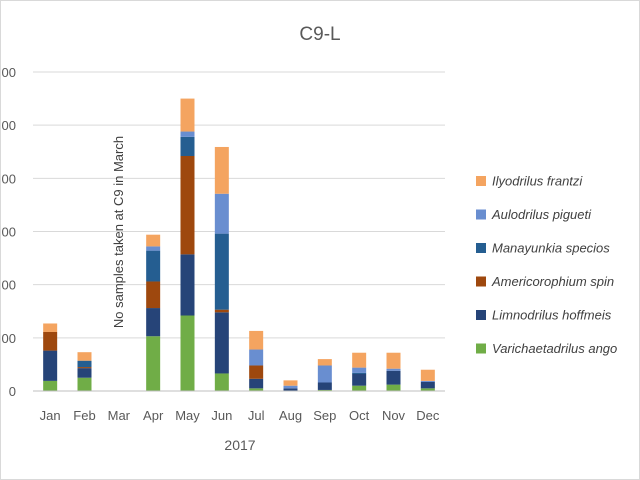 The height and width of the screenshot is (480, 640). Describe the element at coordinates (256, 415) in the screenshot. I see `x-tick-label: Jul` at that location.